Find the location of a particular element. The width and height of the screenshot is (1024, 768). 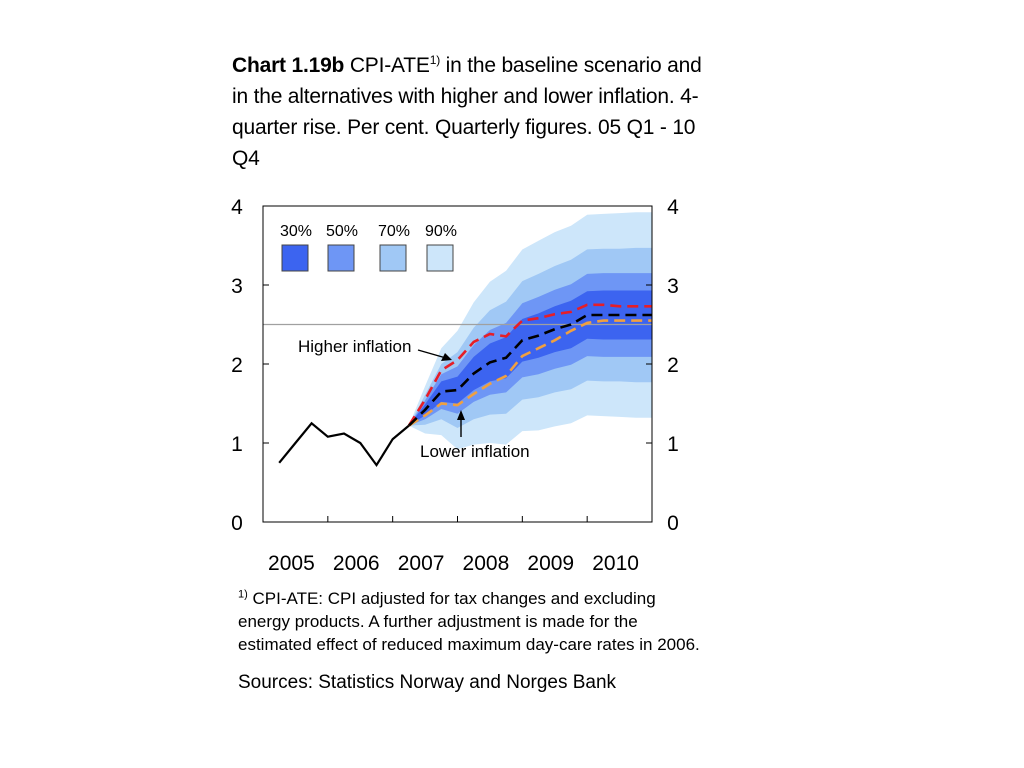

annotations: Higher inflation Lower inflation is located at coordinates (414, 399).